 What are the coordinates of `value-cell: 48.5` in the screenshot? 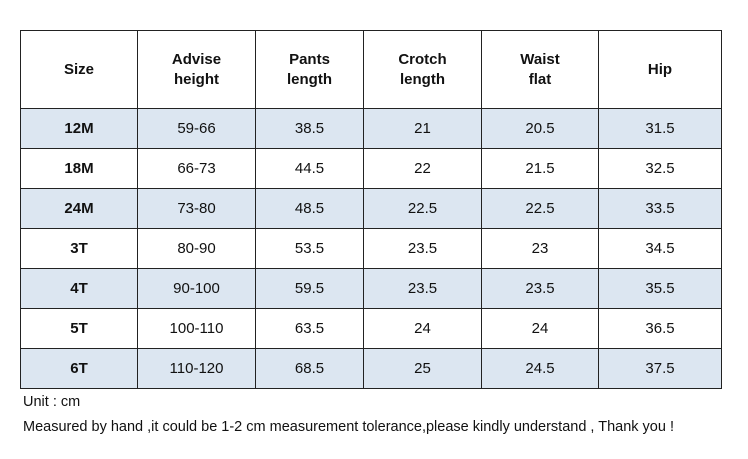 It's located at (309, 208).